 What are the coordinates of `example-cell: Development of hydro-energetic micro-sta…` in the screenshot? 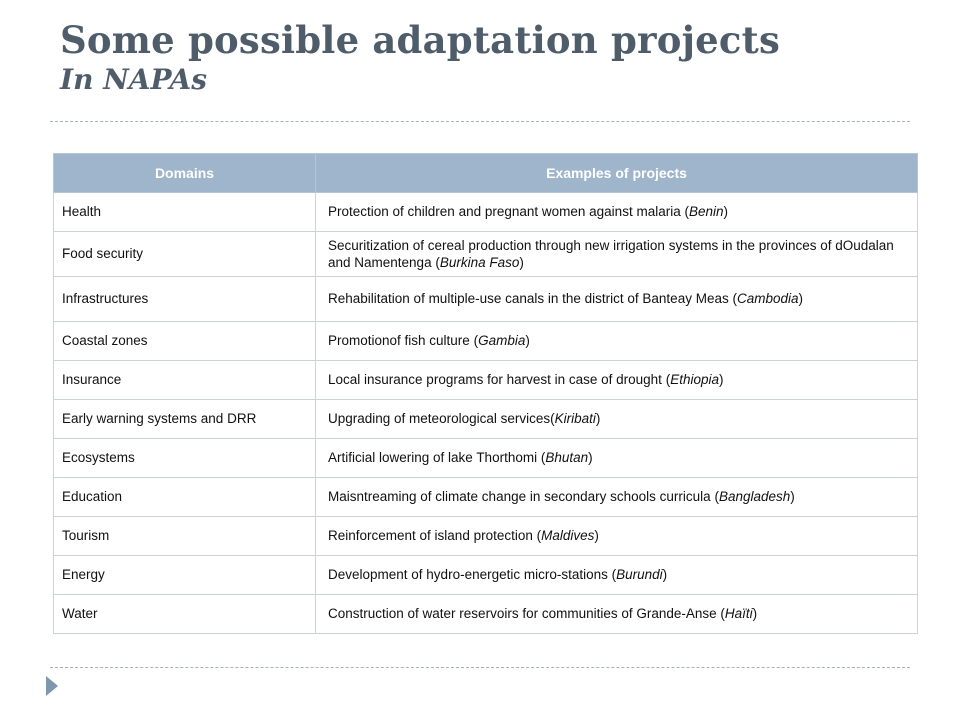 It's located at (616, 575).